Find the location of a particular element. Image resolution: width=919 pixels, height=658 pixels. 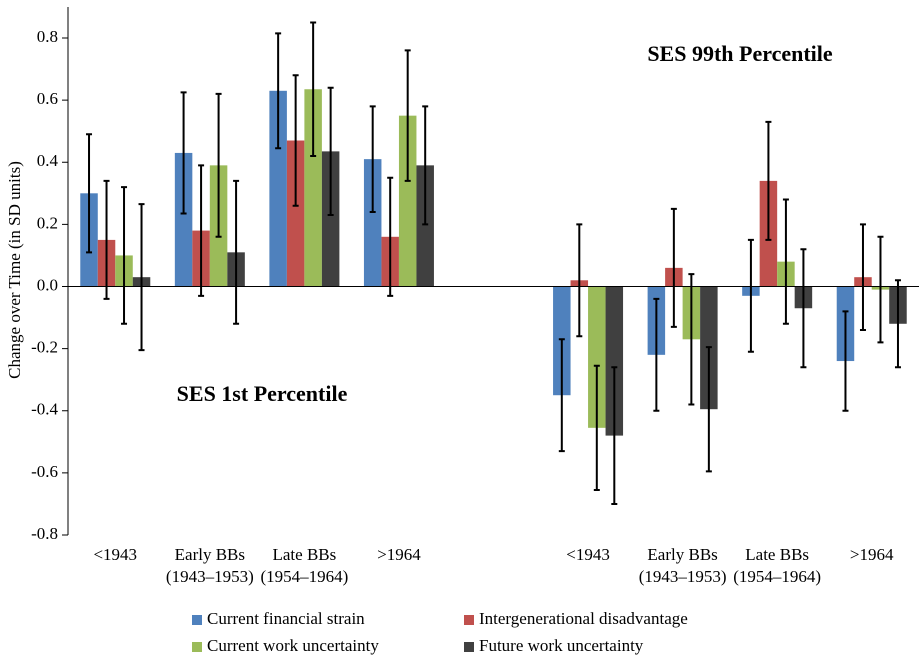

y-tick-label: 0.8 is located at coordinates (47, 36).